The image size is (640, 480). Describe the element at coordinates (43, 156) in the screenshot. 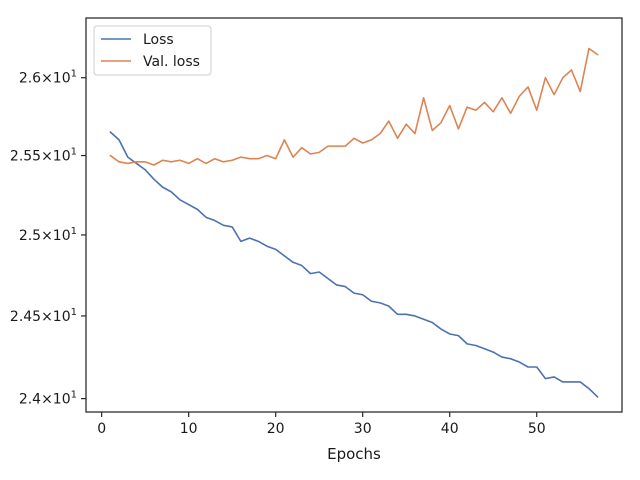

I see `y-tick-label: 2.55×10¹` at that location.